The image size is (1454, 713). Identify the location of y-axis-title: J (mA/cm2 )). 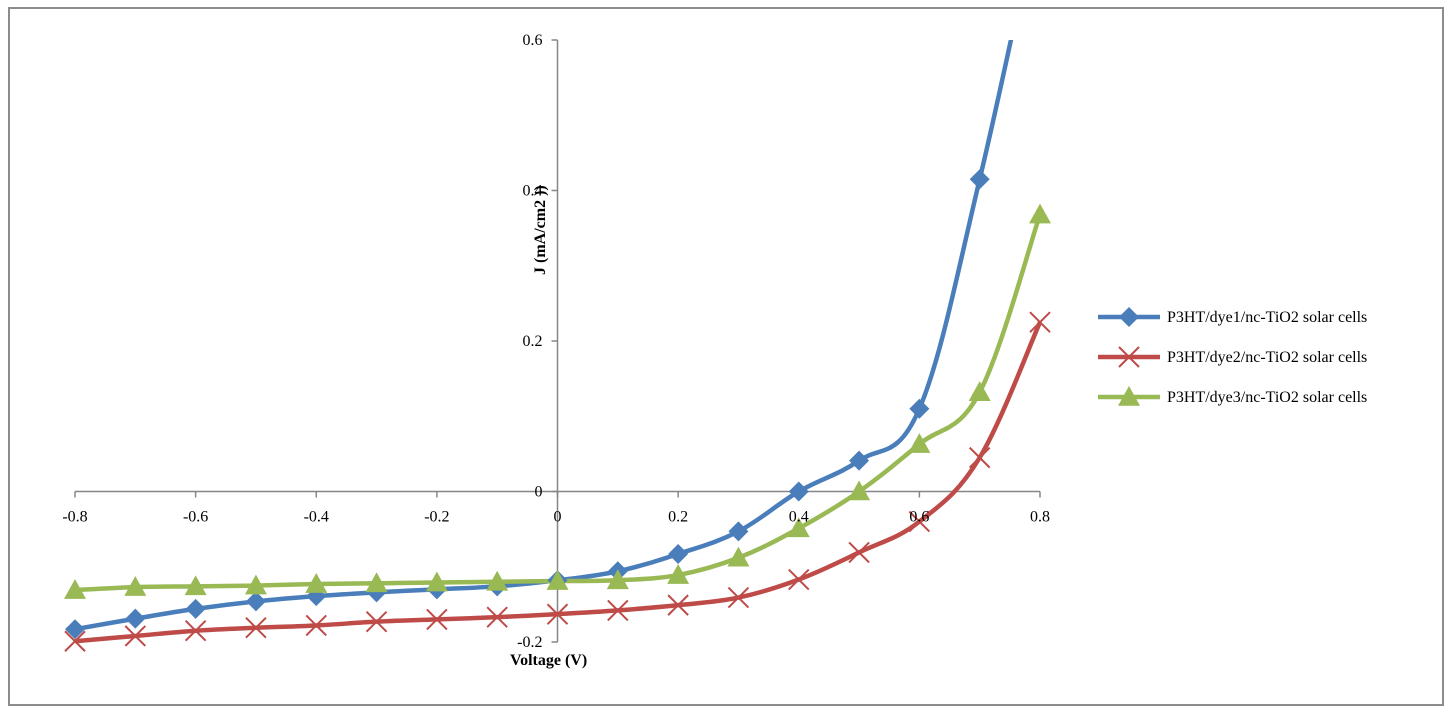
(540, 230).